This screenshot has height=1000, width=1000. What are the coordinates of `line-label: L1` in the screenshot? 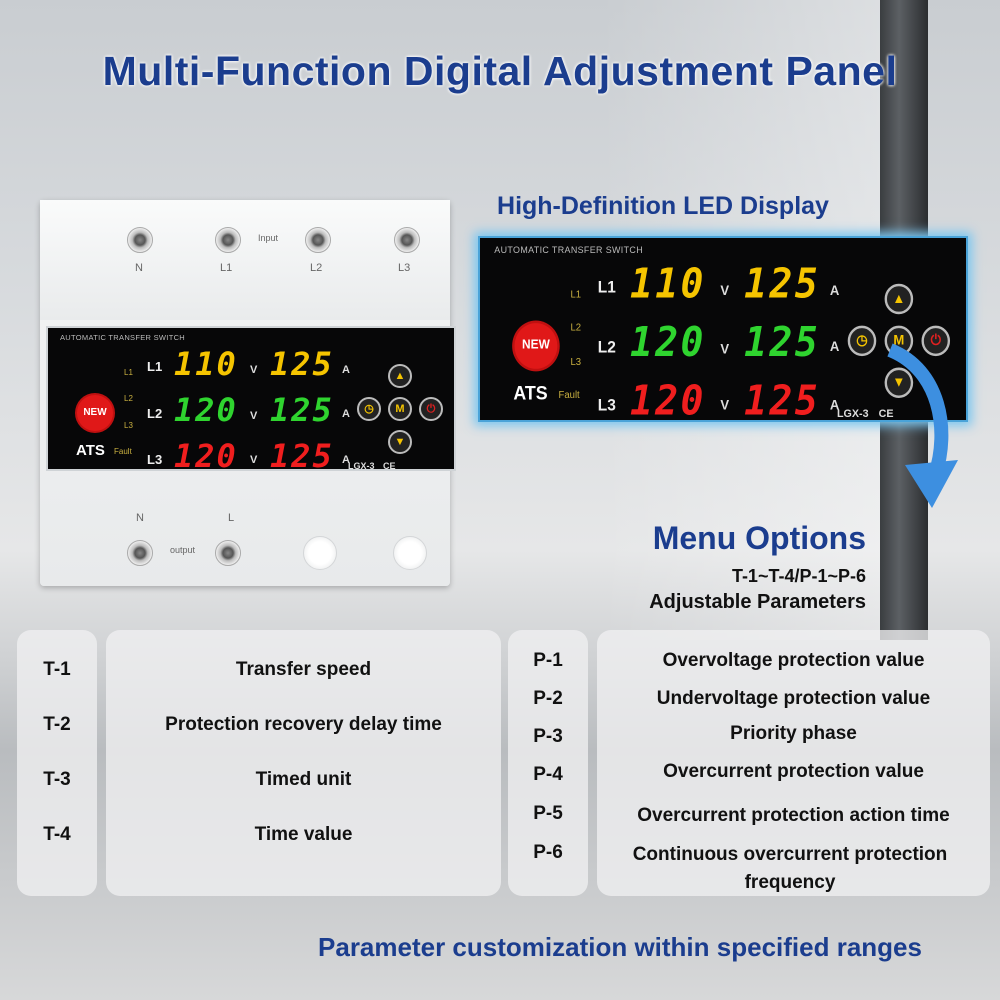 It's located at (606, 287).